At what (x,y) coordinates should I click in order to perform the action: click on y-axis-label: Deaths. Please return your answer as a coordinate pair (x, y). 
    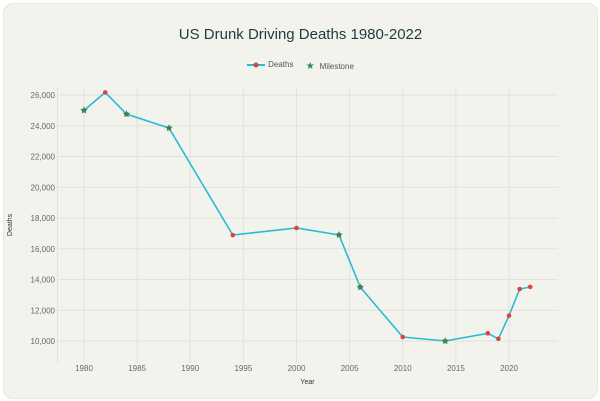
    Looking at the image, I should click on (10, 224).